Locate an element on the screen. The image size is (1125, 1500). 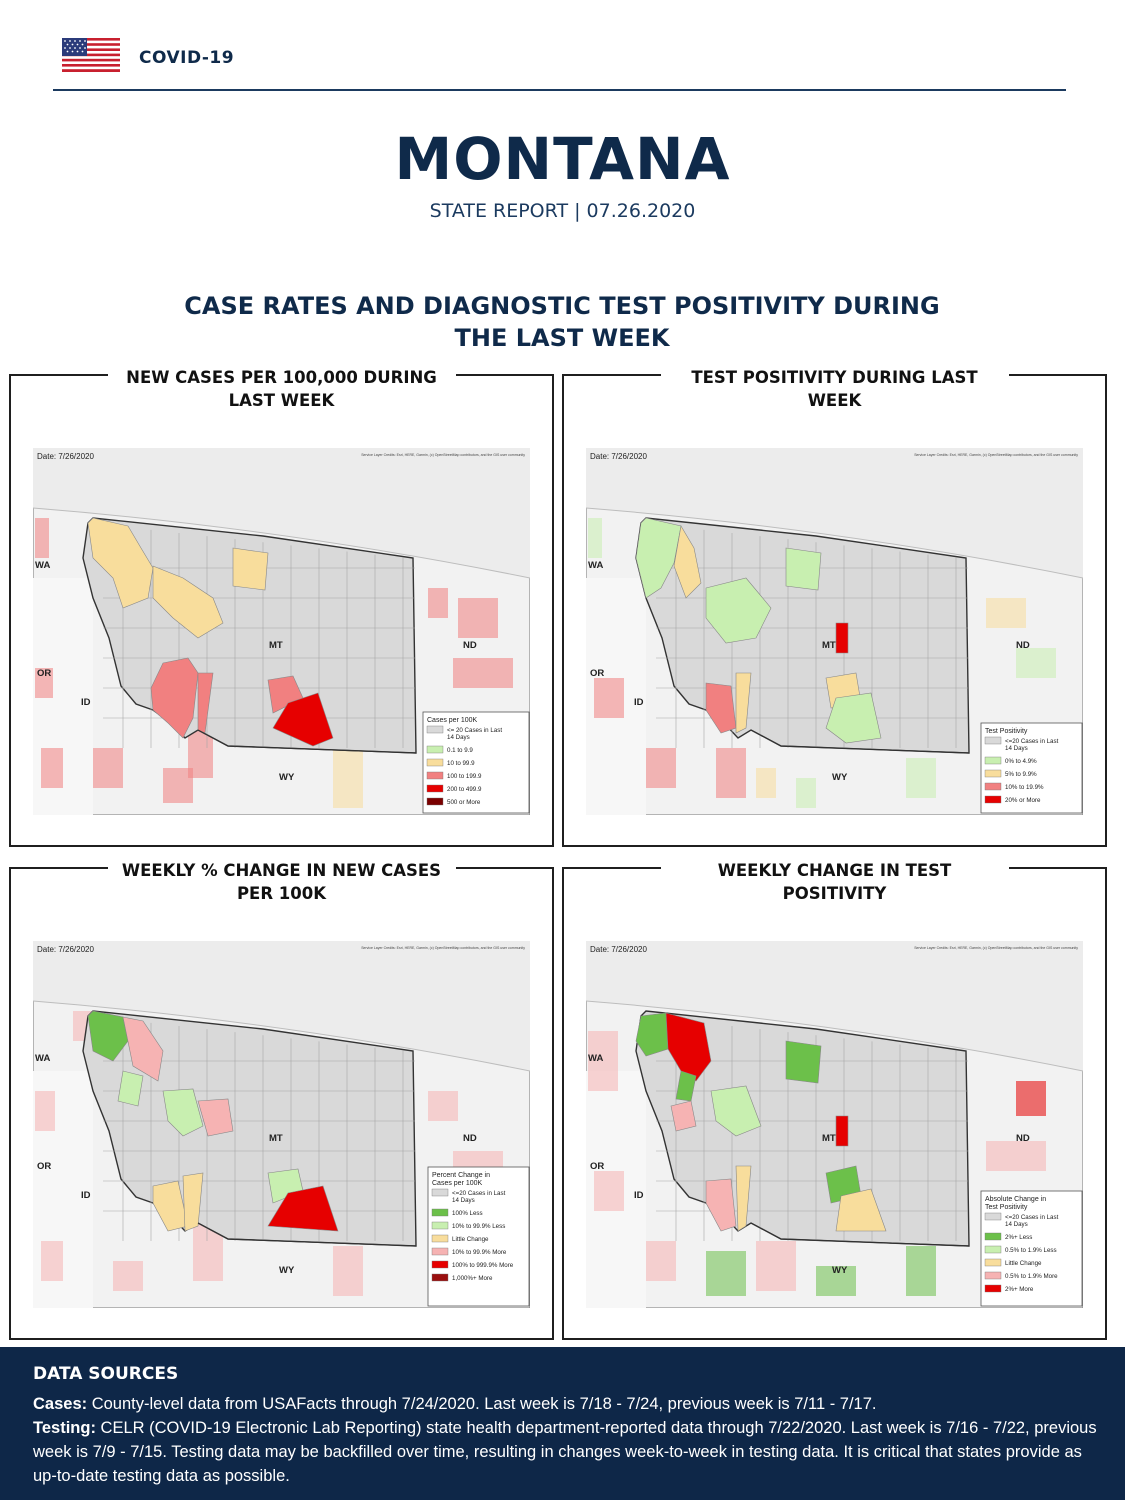
legend-title: Cases per 100K is located at coordinates (457, 1183).